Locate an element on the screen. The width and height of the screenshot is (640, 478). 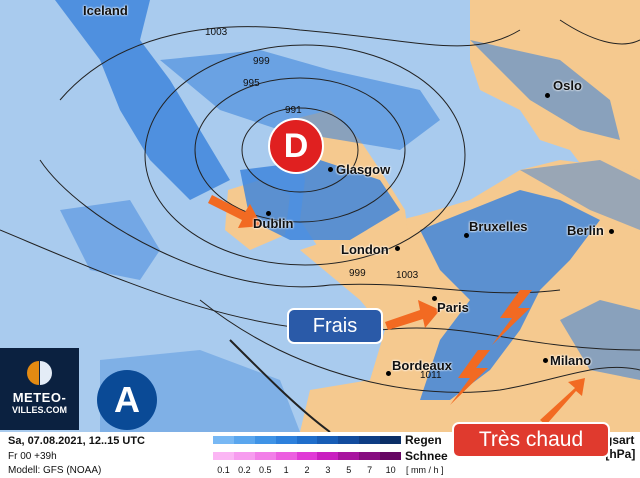
snow-label: Schnee is located at coordinates (426, 456).